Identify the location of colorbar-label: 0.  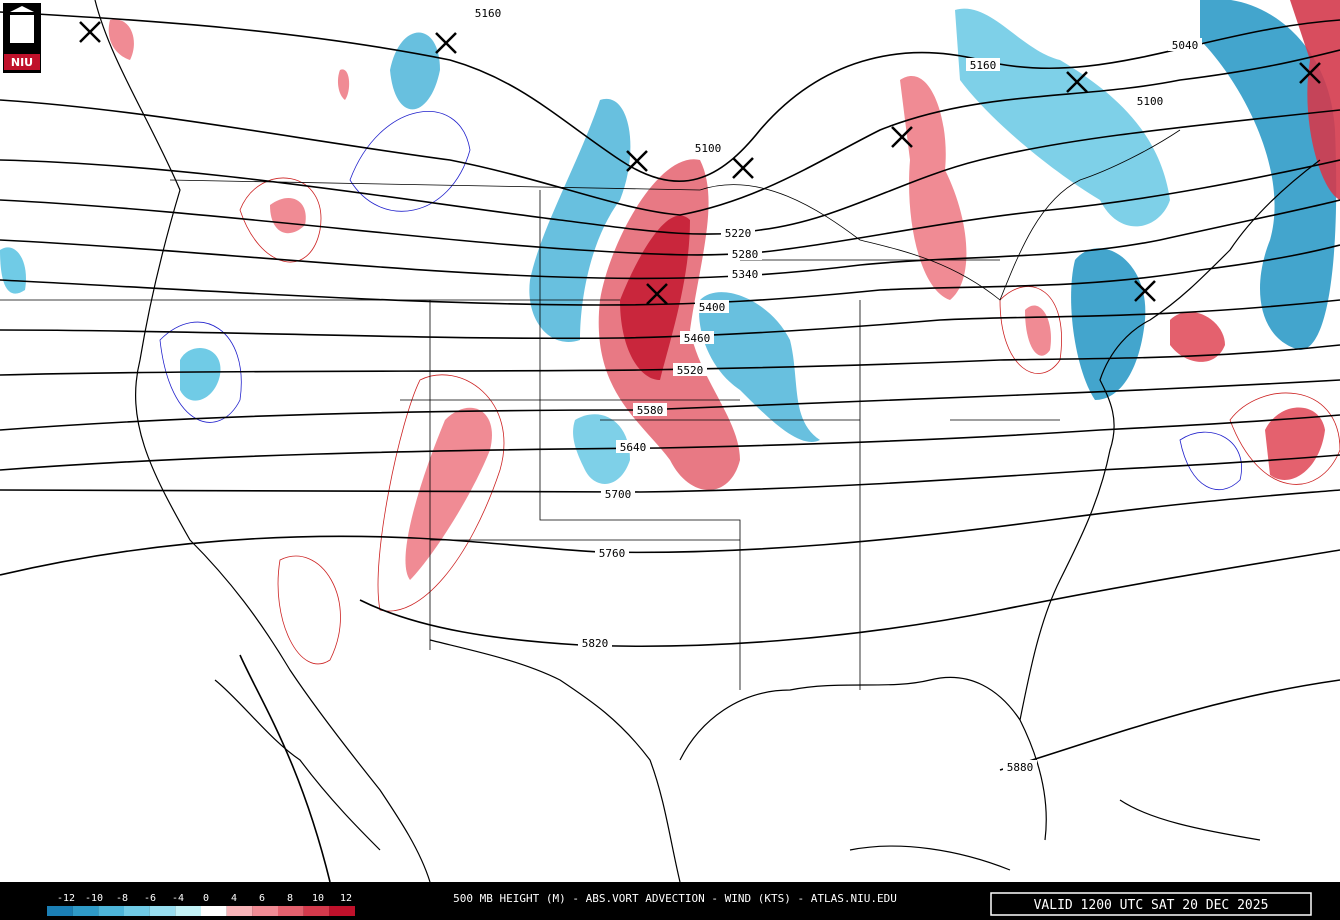
(206, 898).